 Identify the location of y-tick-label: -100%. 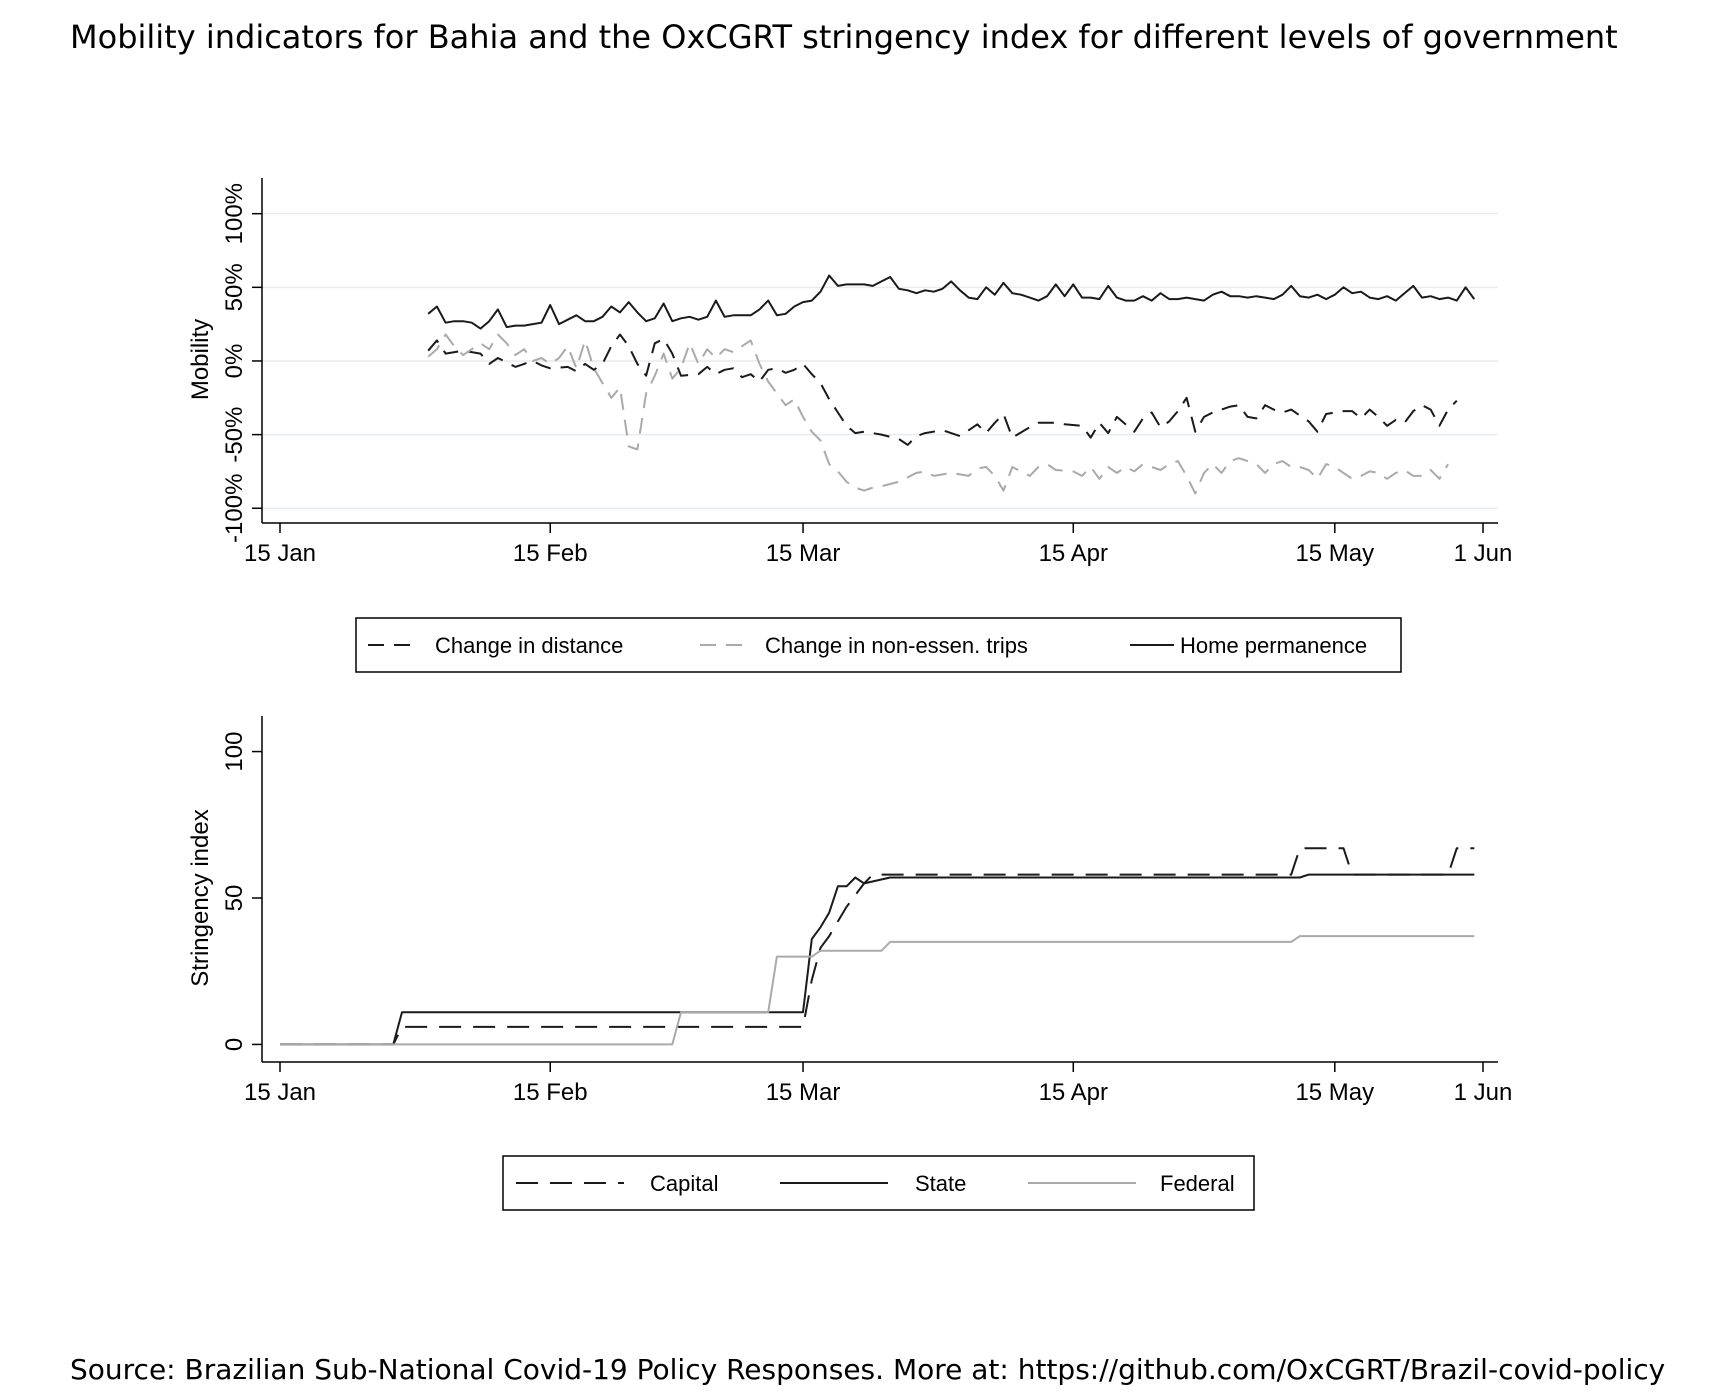
(234, 508).